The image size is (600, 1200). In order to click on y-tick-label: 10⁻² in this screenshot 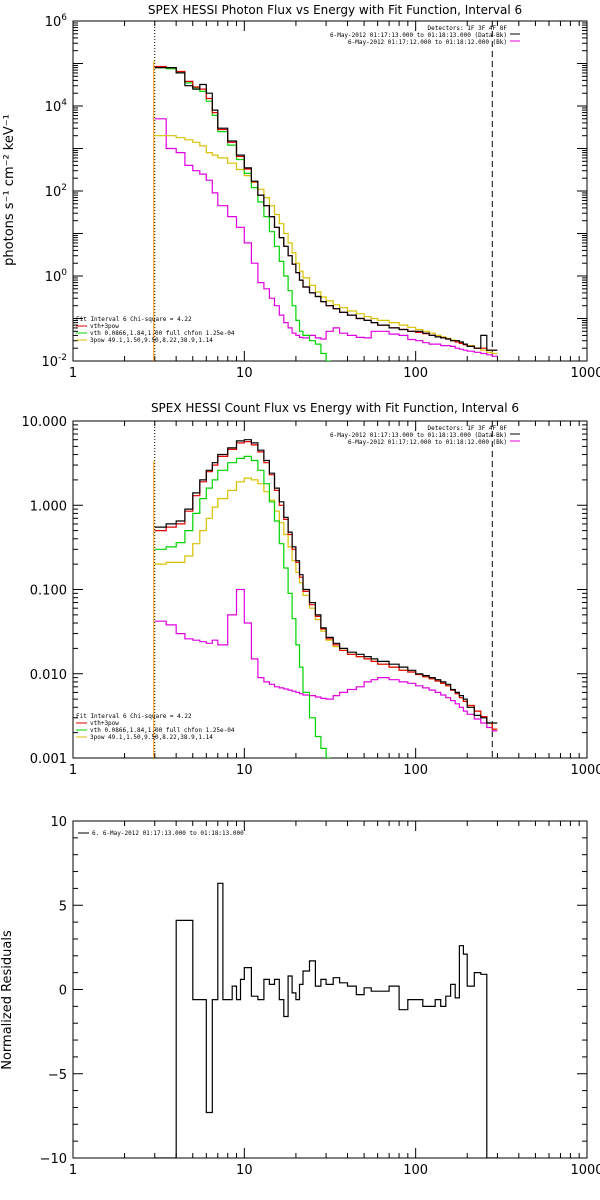, I will do `click(54, 361)`.